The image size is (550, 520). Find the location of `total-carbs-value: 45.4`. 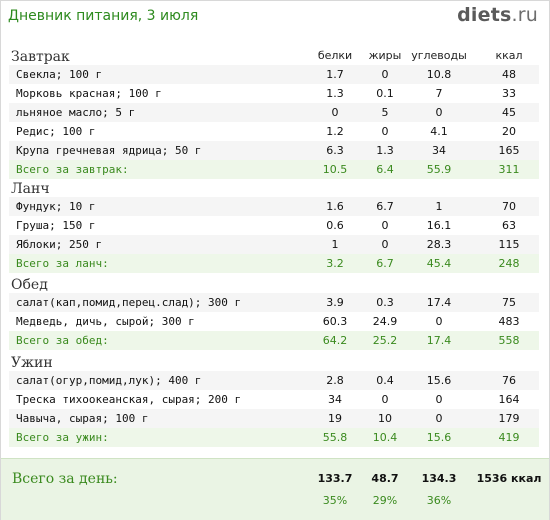

total-carbs-value: 45.4 is located at coordinates (439, 263).